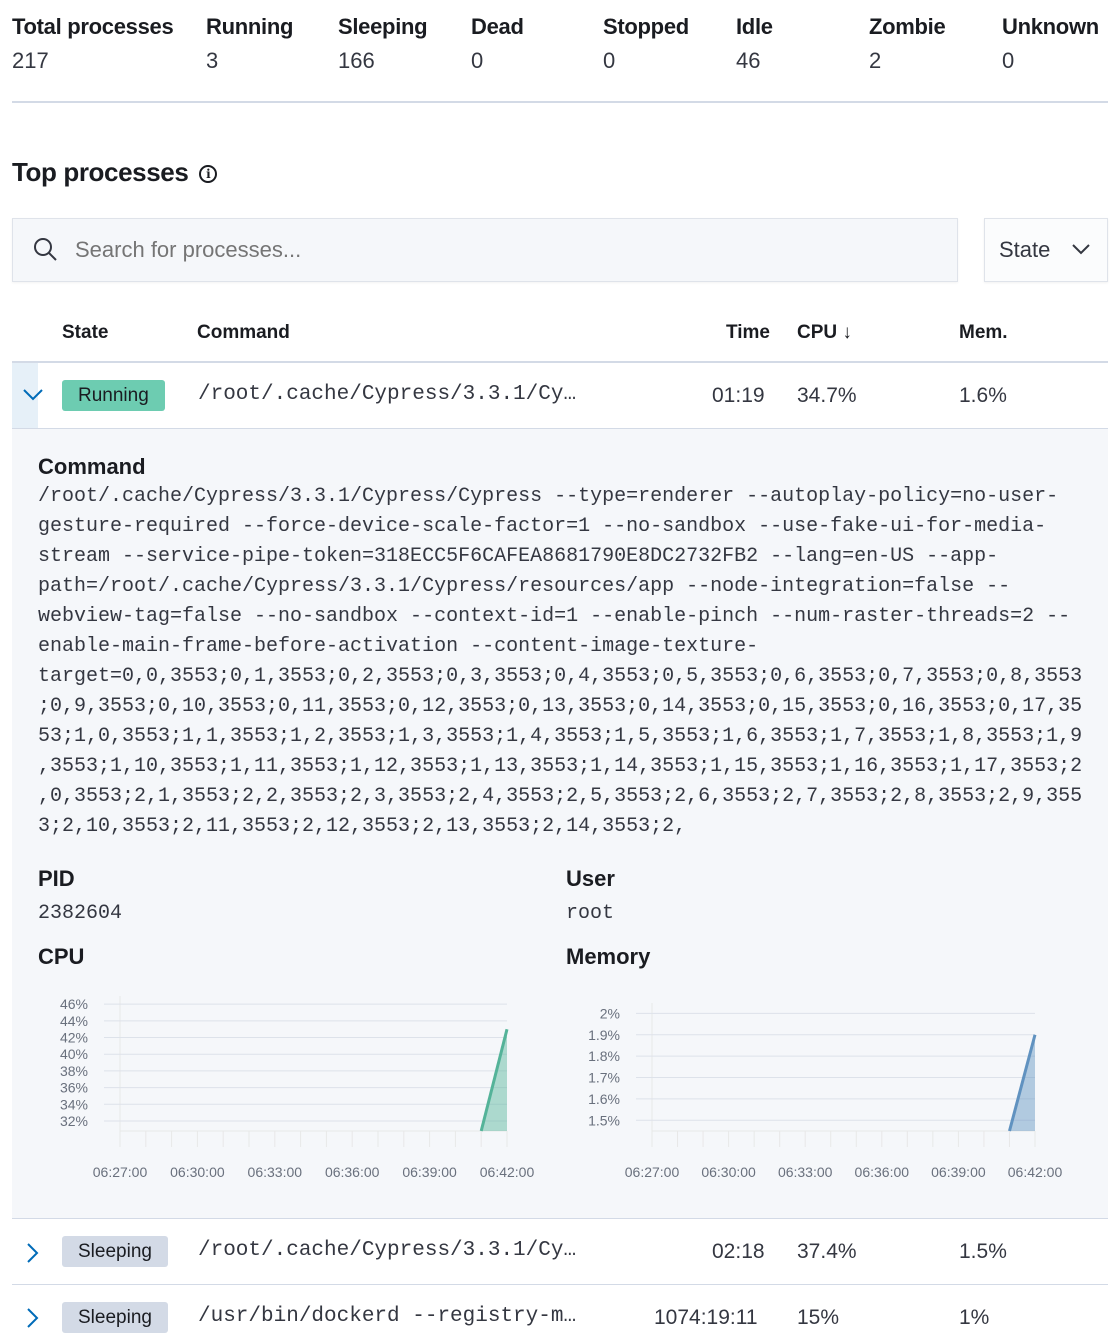 The image size is (1116, 1344). Describe the element at coordinates (250, 43) in the screenshot. I see `summary-running: Running 3` at that location.